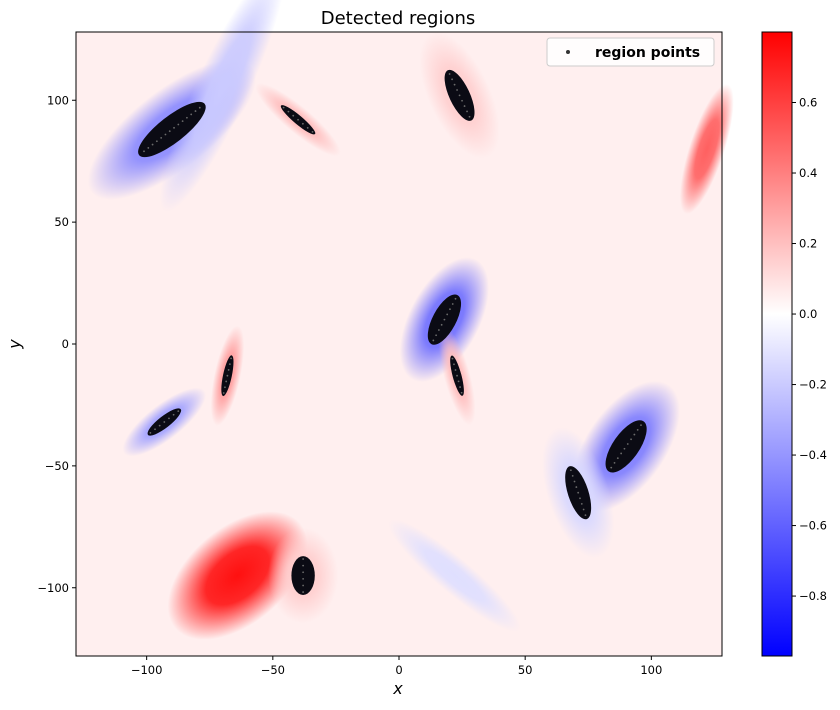 This screenshot has width=840, height=710. I want to click on region-streak-b, so click(706, 149).